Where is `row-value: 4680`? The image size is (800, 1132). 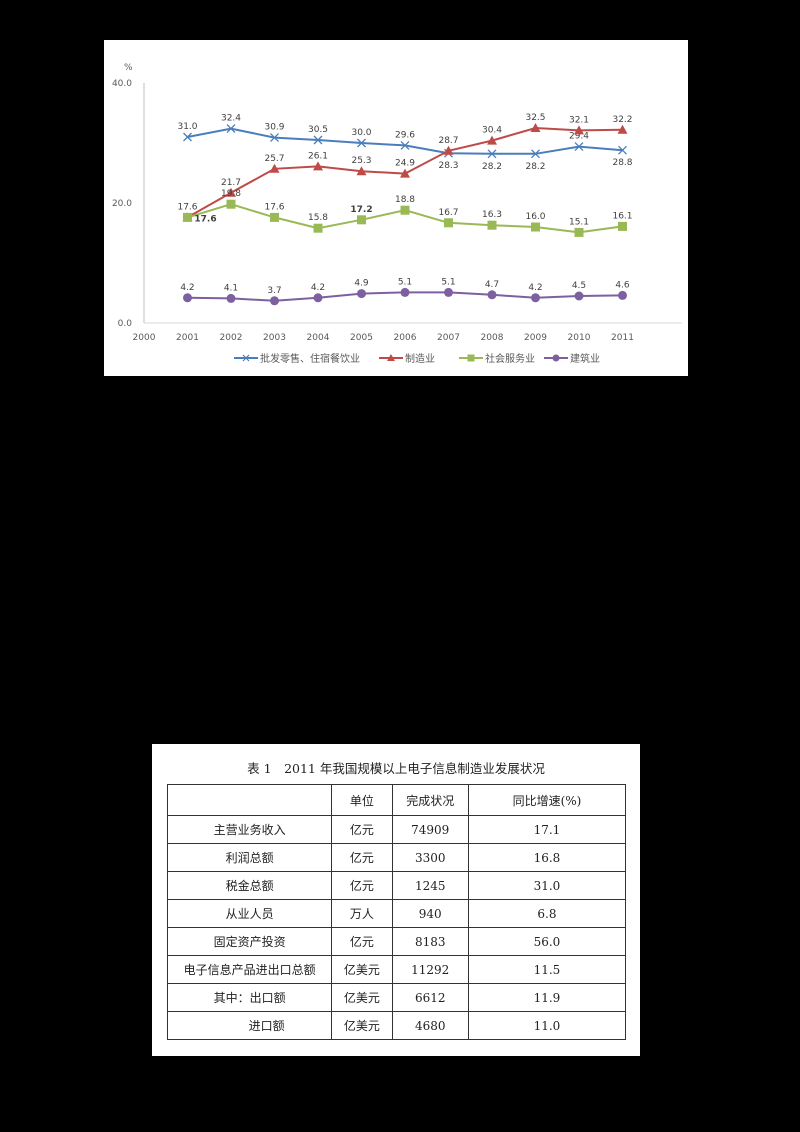
row-value: 4680 is located at coordinates (430, 1025).